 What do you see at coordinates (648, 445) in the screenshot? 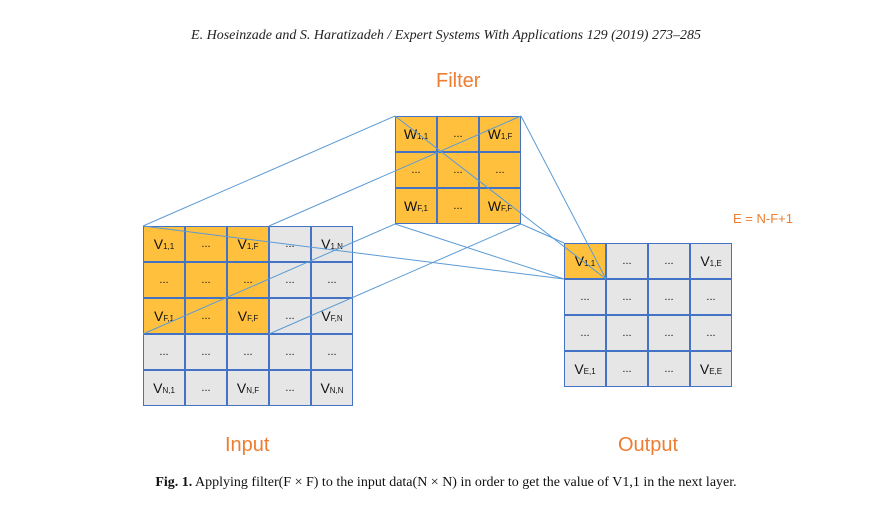
I see `output-title: Output` at bounding box center [648, 445].